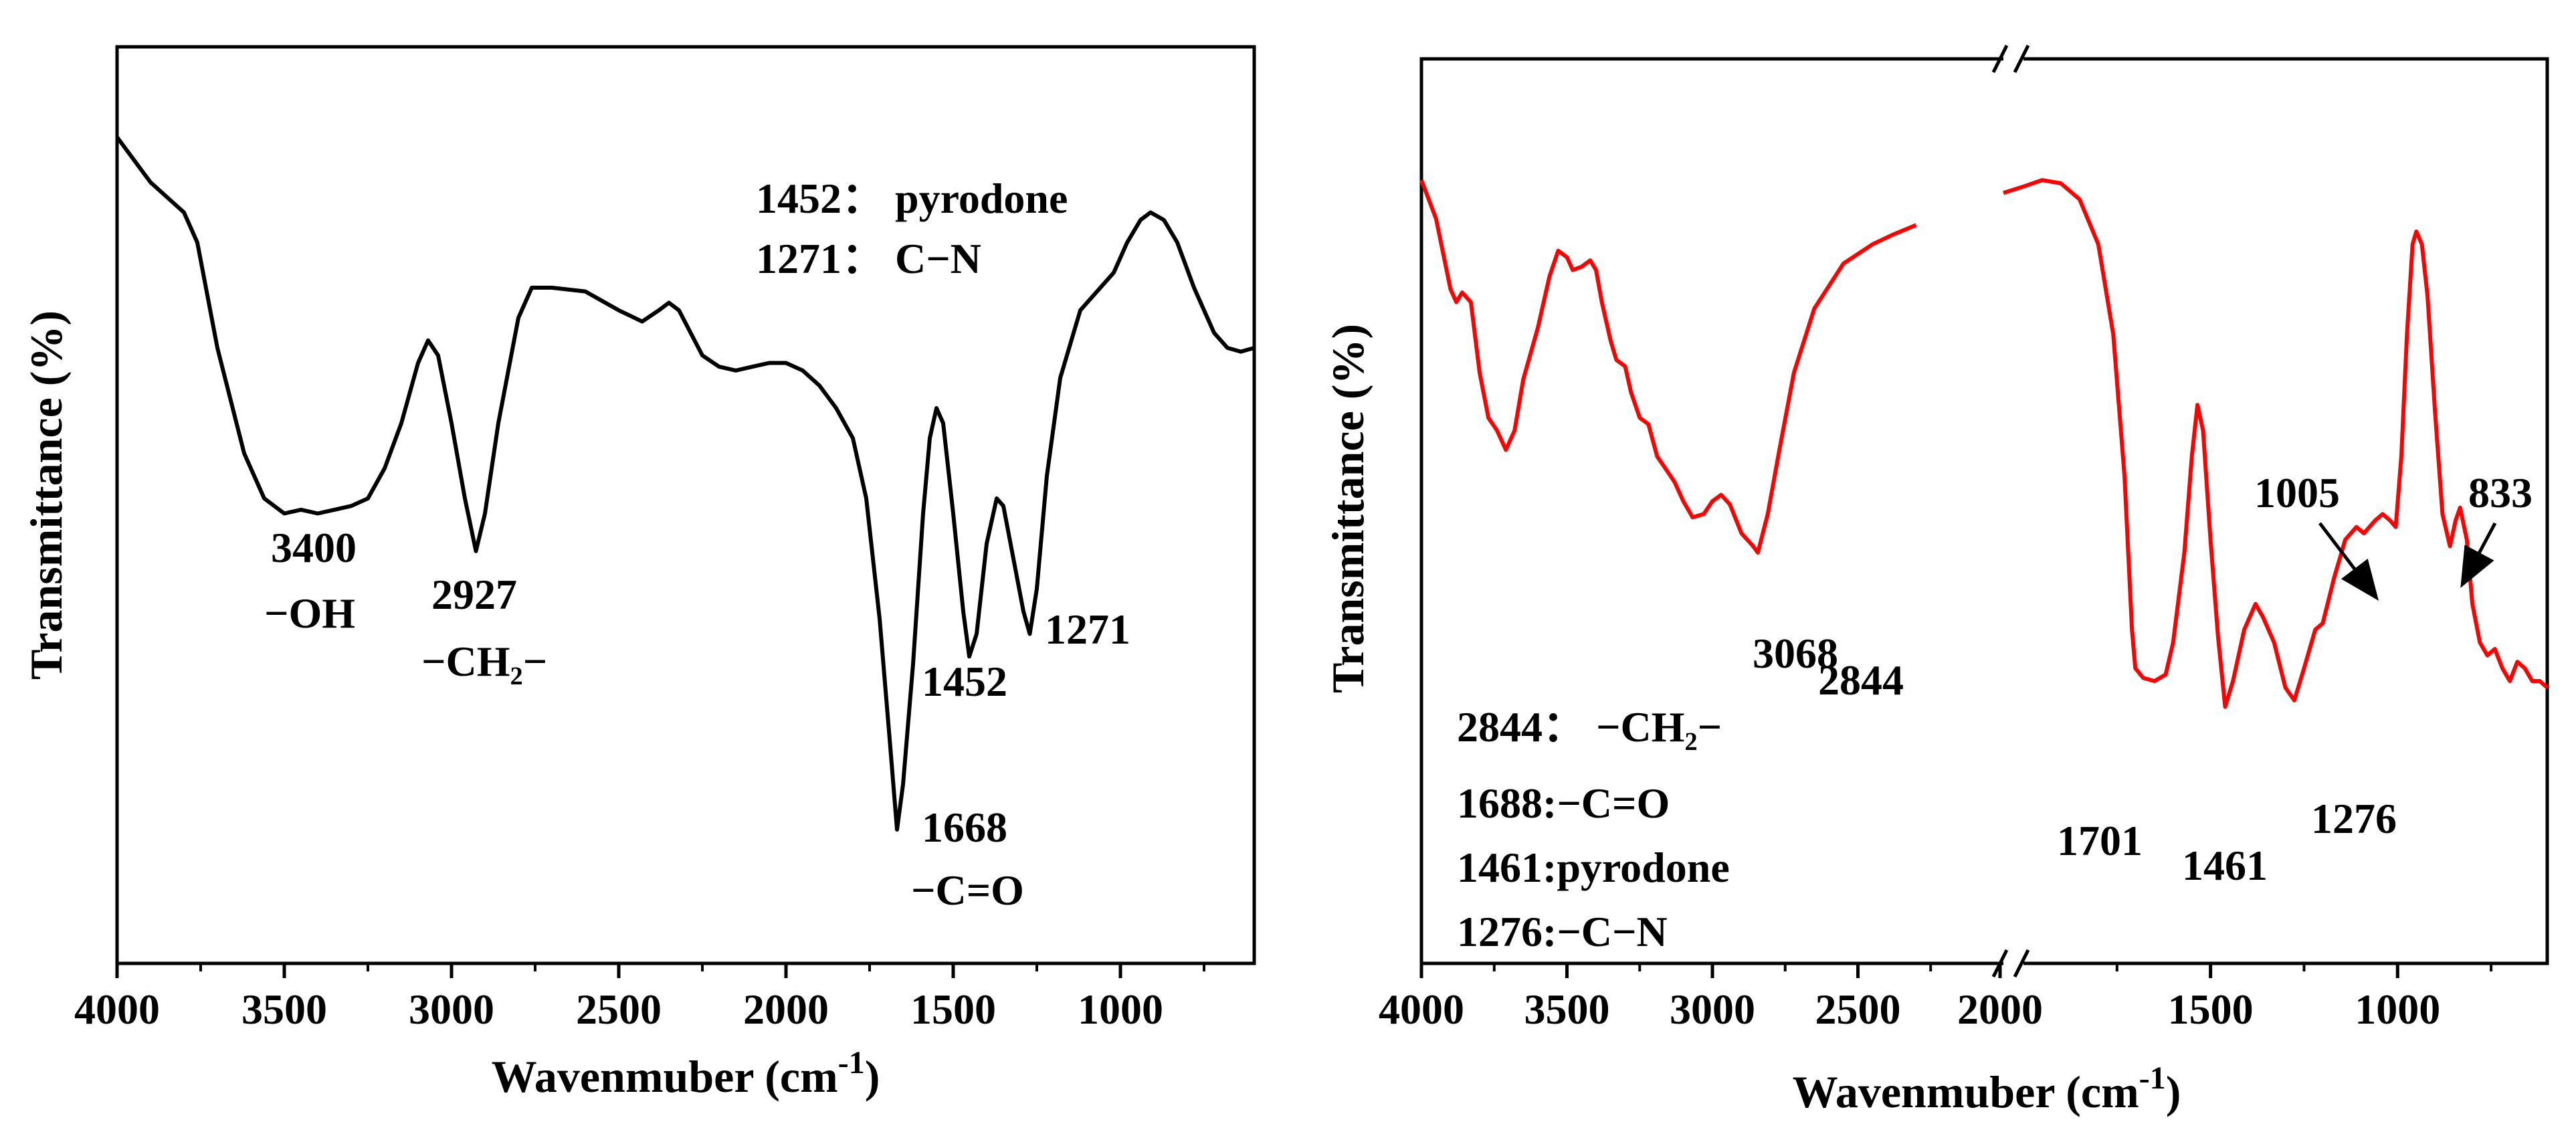 Image resolution: width=2576 pixels, height=1134 pixels. I want to click on right-x-tick-label: 1000, so click(2397, 1009).